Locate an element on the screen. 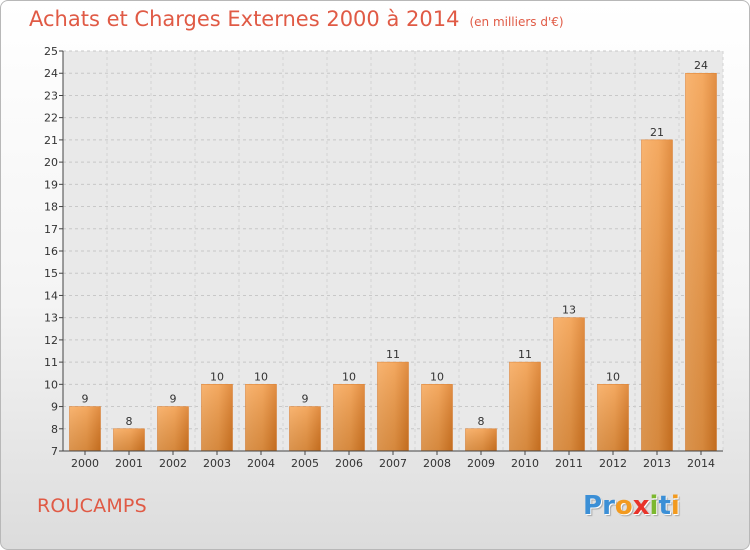 The height and width of the screenshot is (550, 750). x-tick-label: 2009 is located at coordinates (481, 463).